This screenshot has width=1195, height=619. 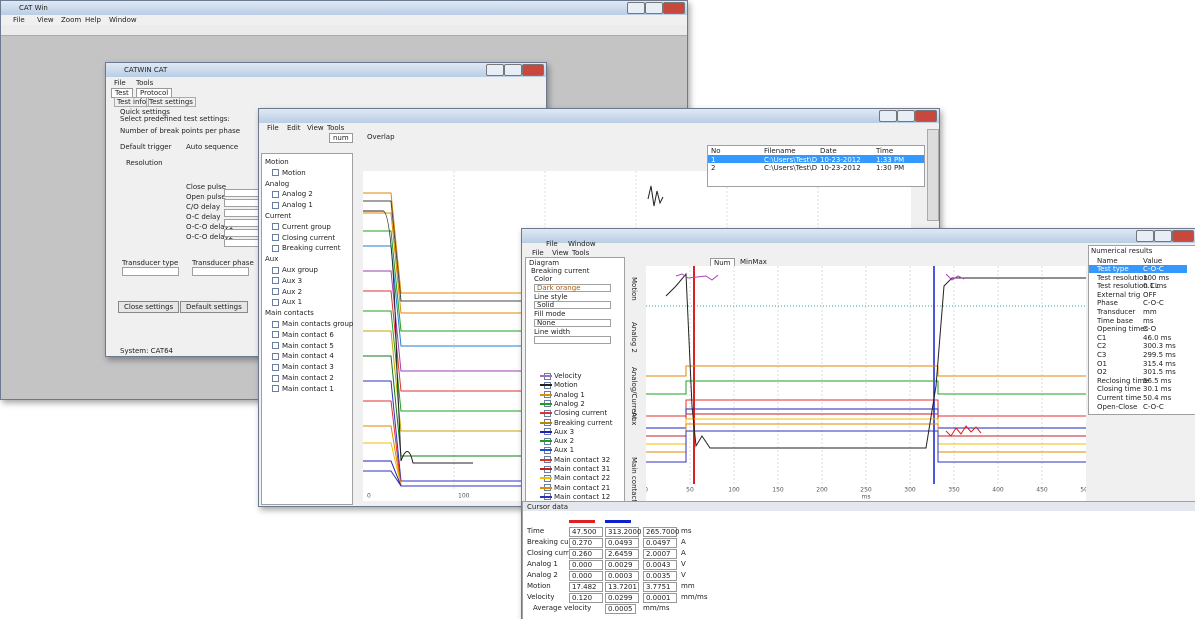 What do you see at coordinates (303, 356) in the screenshot?
I see `tree-item: Main contact 4` at bounding box center [303, 356].